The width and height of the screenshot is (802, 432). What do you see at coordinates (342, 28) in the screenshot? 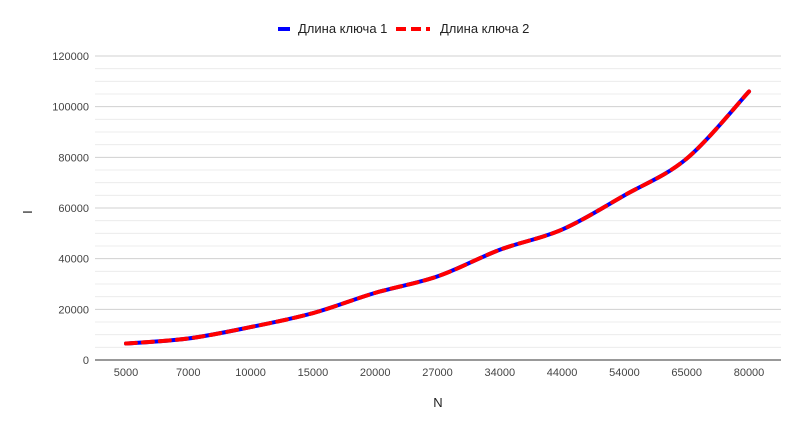
I see `legend-label-1: Длина ключа 1` at bounding box center [342, 28].